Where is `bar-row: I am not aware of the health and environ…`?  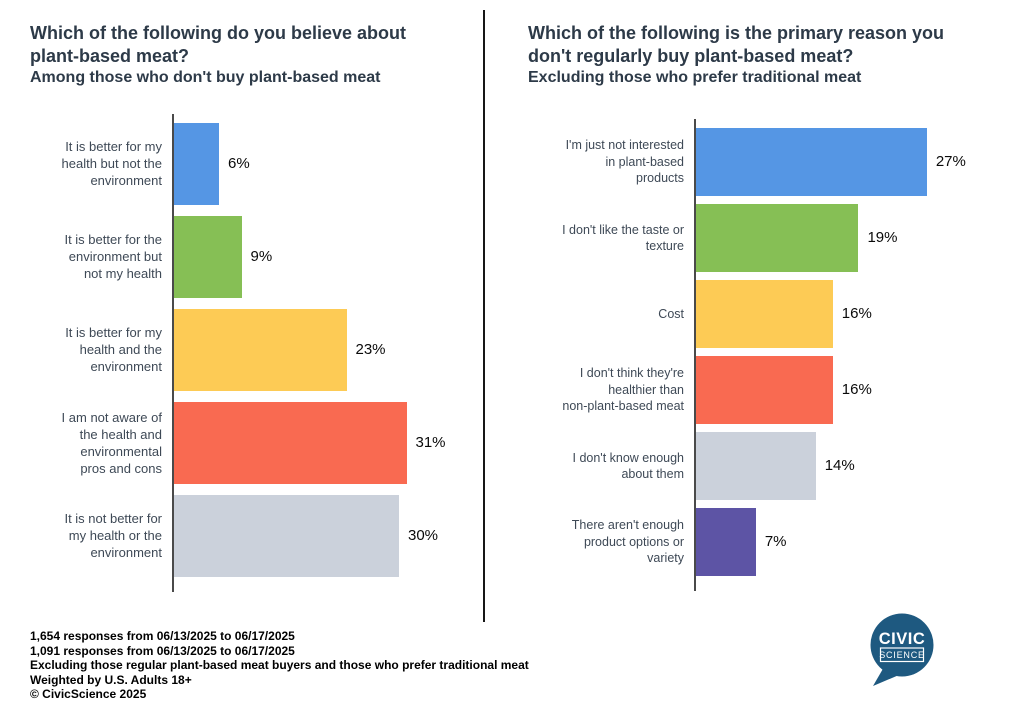 bar-row: I am not aware of the health and environ… is located at coordinates (255, 442).